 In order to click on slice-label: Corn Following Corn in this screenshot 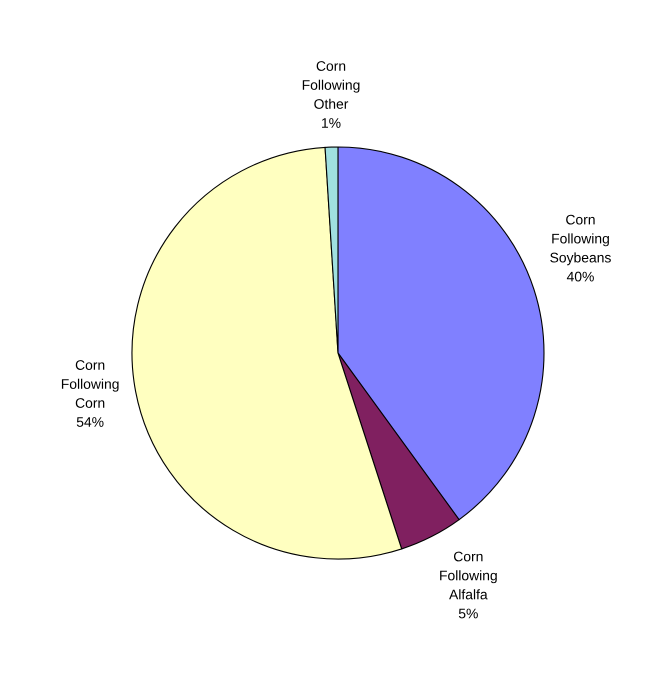, I will do `click(90, 384)`.